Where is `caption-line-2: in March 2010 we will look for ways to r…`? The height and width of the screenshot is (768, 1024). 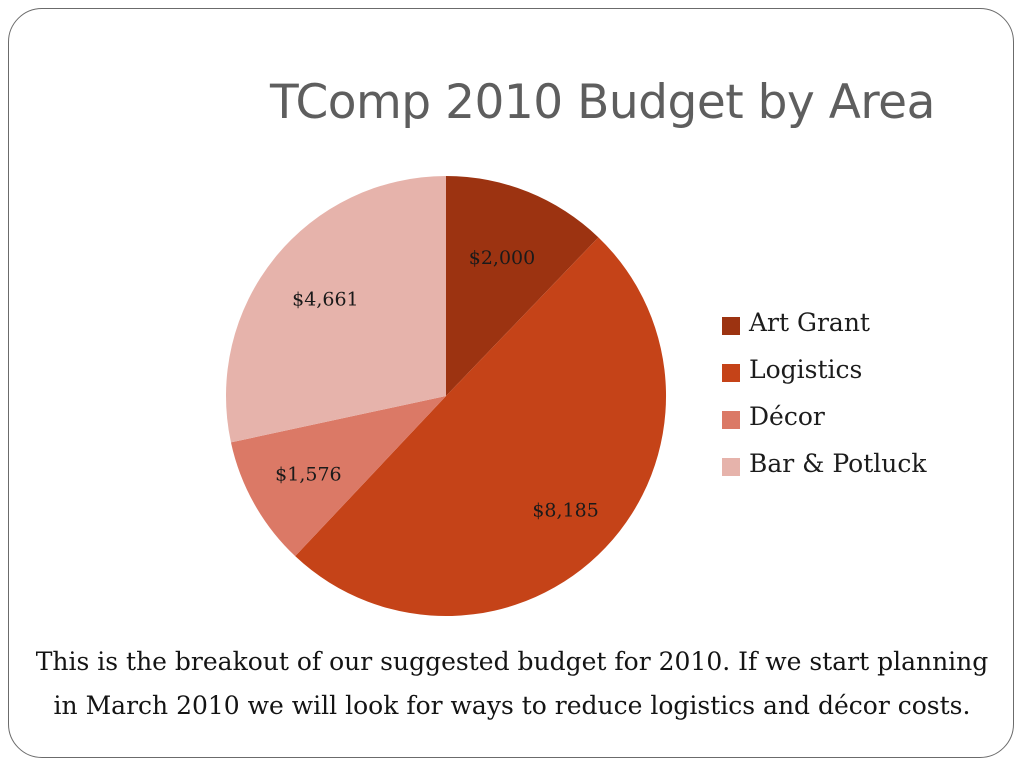 caption-line-2: in March 2010 we will look for ways to r… is located at coordinates (512, 705).